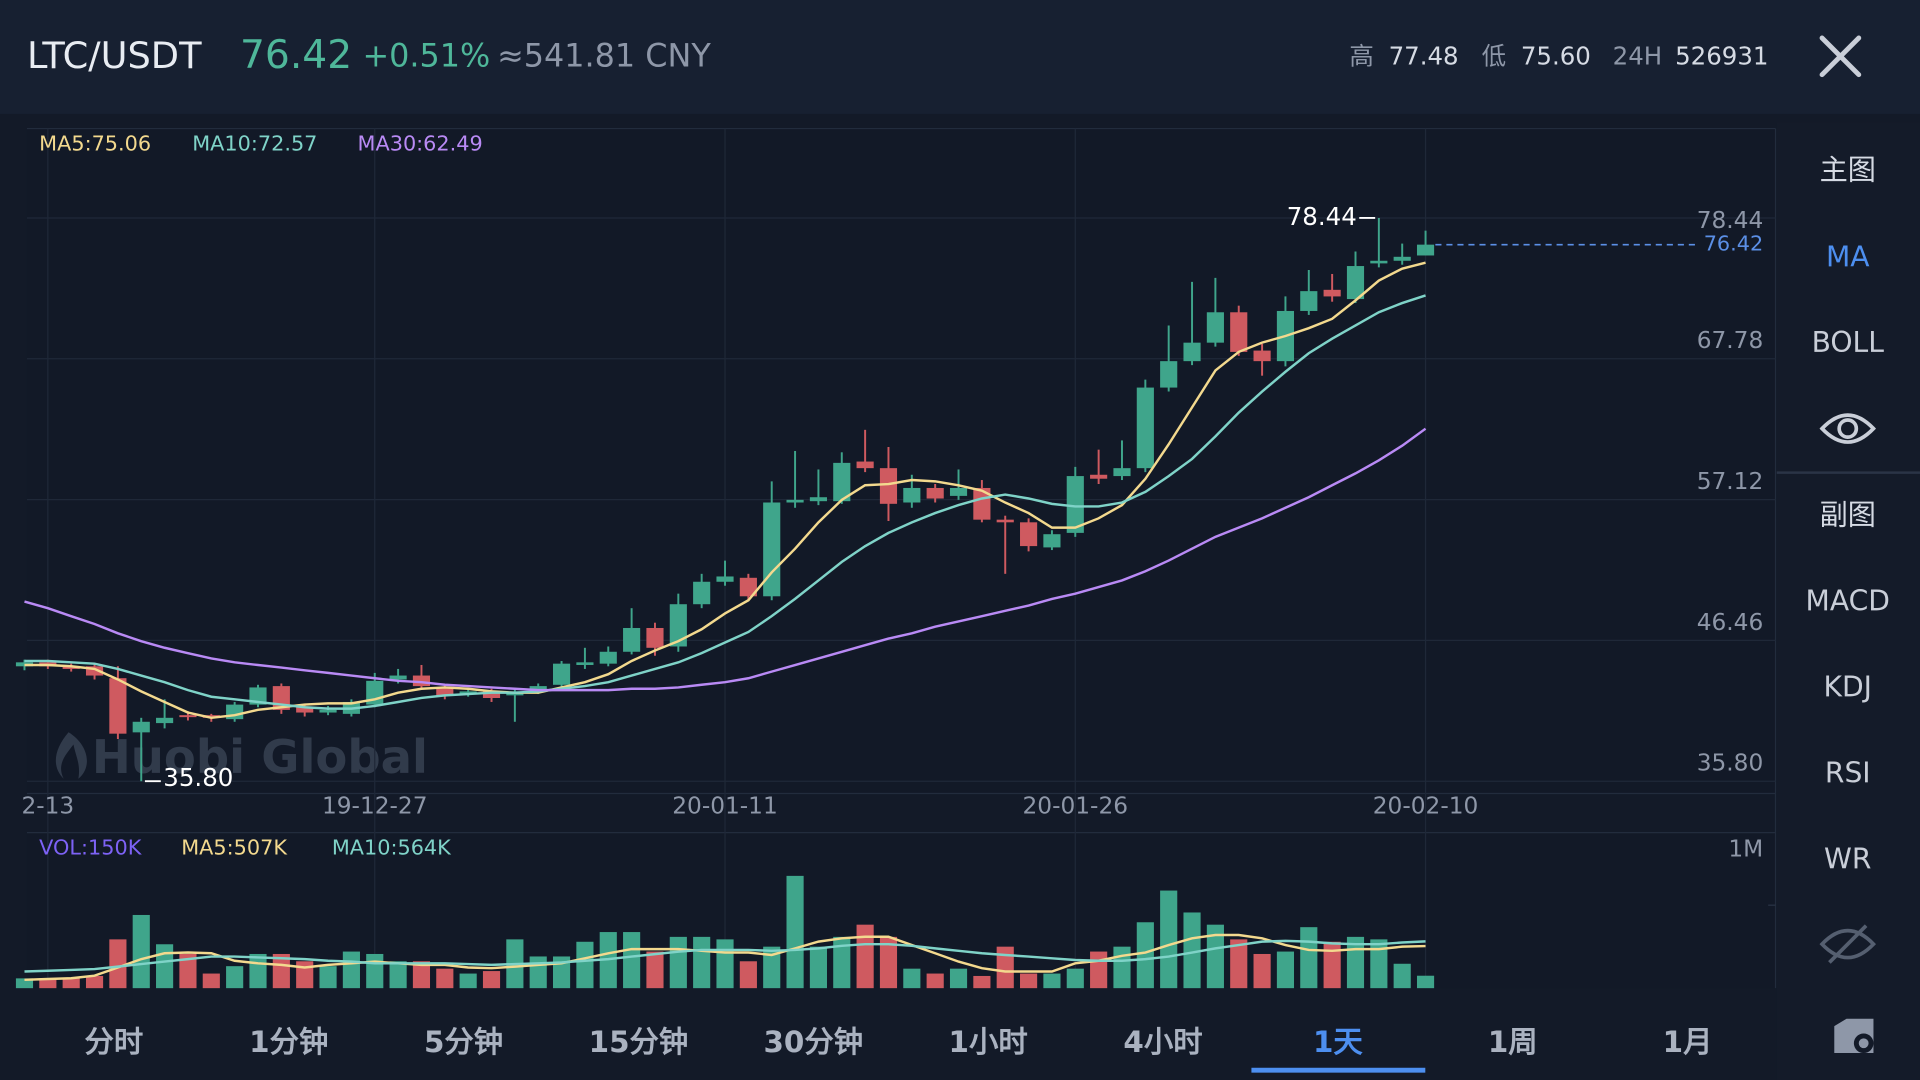 The width and height of the screenshot is (1920, 1080). What do you see at coordinates (1848, 169) in the screenshot?
I see `side-menu-title: 主图` at bounding box center [1848, 169].